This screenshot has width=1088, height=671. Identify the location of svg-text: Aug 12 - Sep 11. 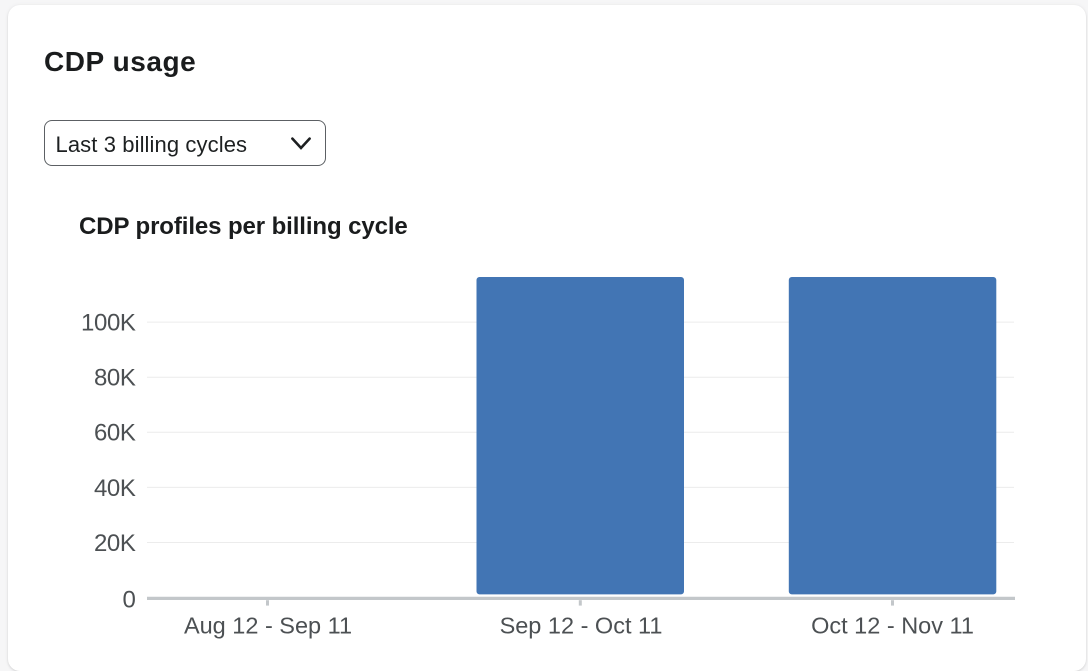
(268, 625).